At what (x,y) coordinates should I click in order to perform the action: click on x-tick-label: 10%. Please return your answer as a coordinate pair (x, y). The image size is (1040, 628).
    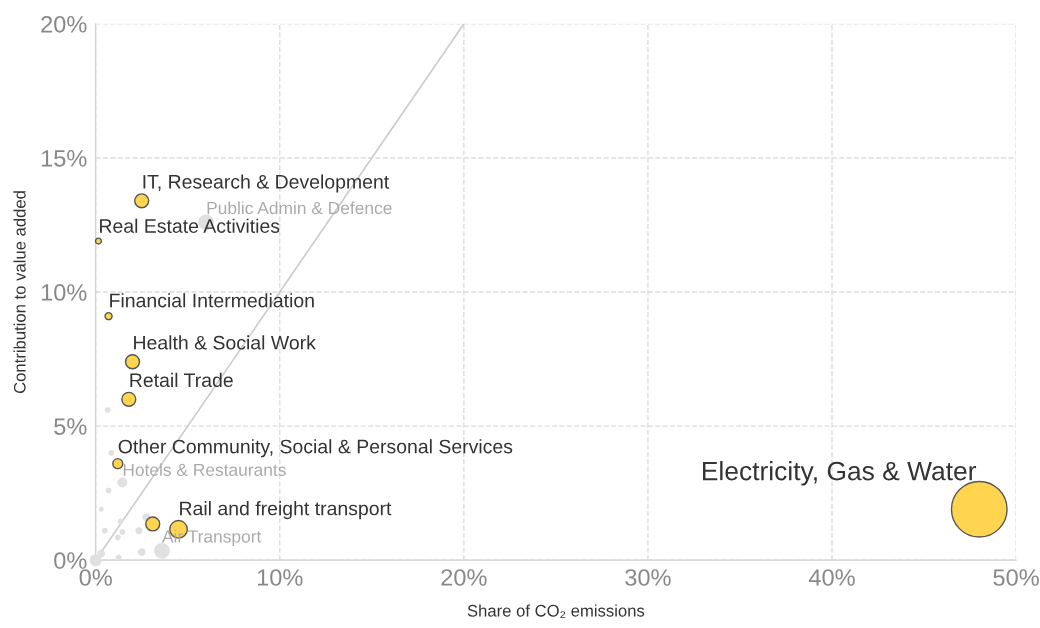
    Looking at the image, I should click on (280, 577).